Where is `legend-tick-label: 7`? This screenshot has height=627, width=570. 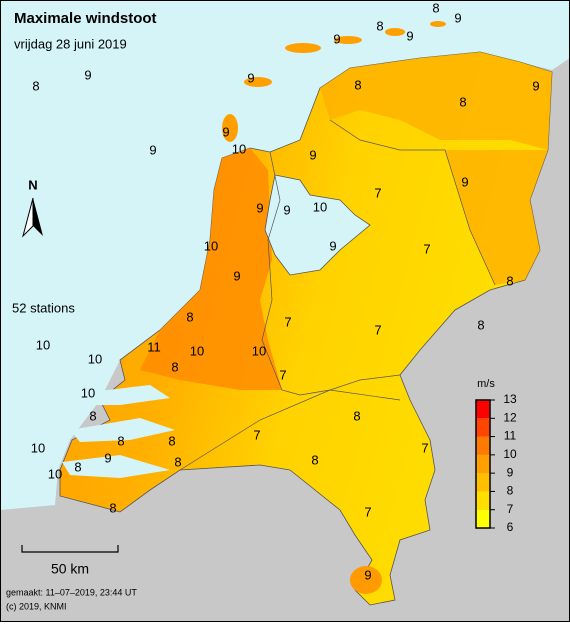
legend-tick-label: 7 is located at coordinates (510, 509).